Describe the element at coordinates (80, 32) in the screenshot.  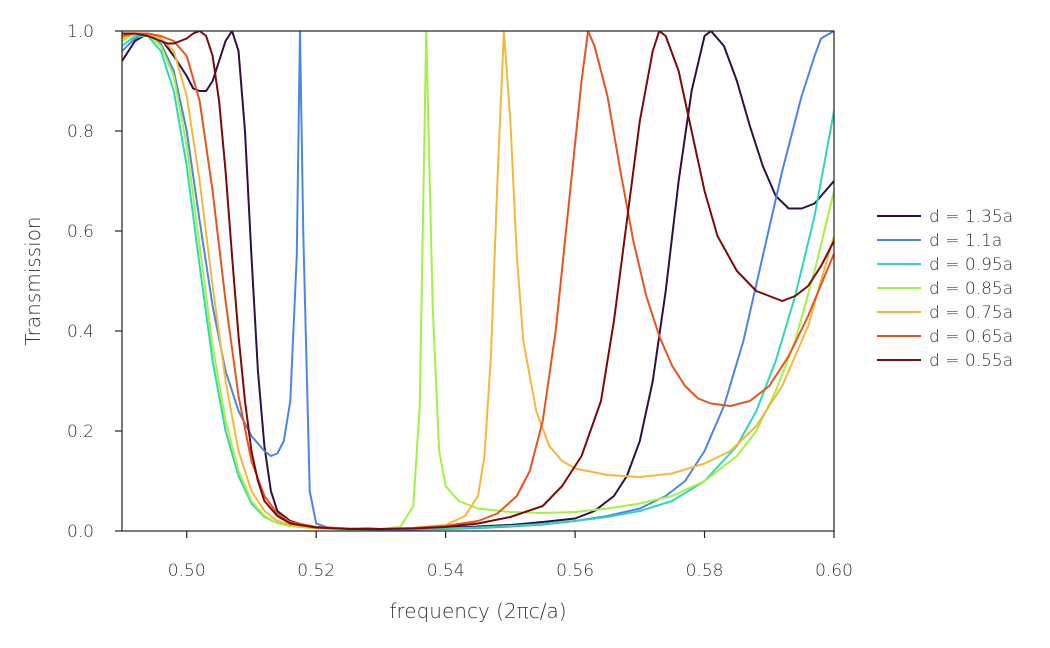
I see `y-tick-label: 1.0` at that location.